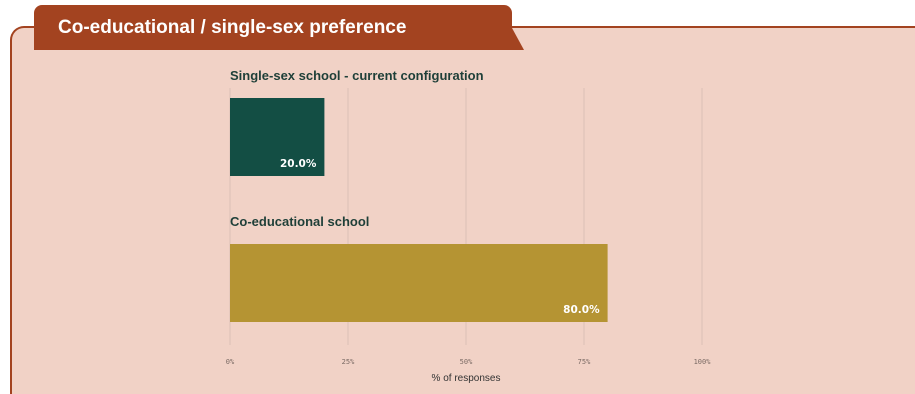 The width and height of the screenshot is (915, 394). I want to click on chart-title: Co-educational / single-sex preference, so click(273, 27).